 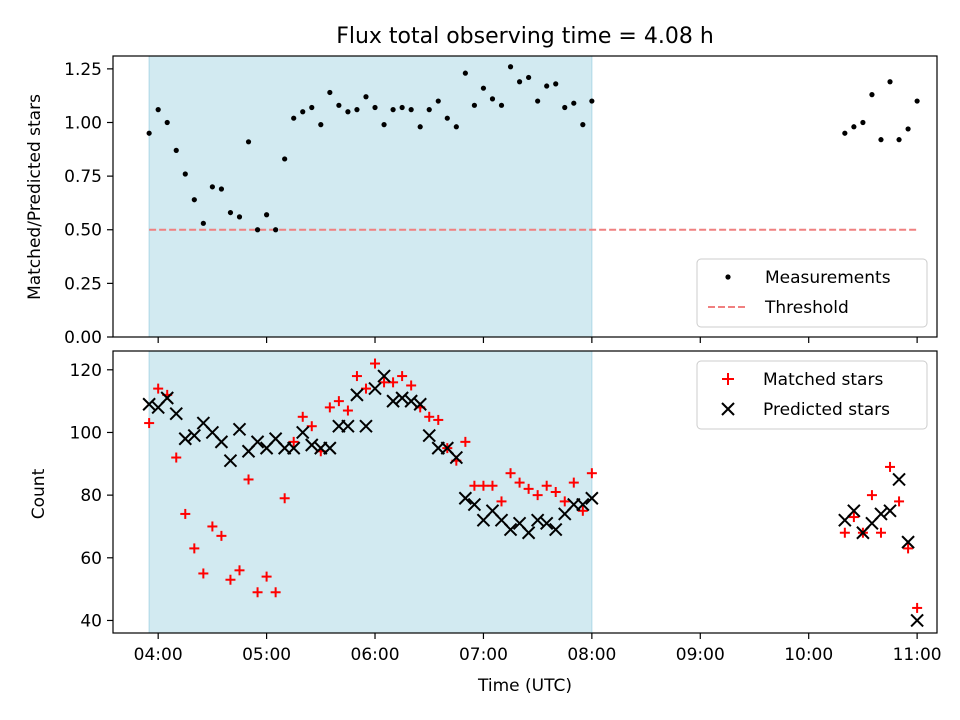 What do you see at coordinates (86, 433) in the screenshot?
I see `y-tick-label: 100` at bounding box center [86, 433].